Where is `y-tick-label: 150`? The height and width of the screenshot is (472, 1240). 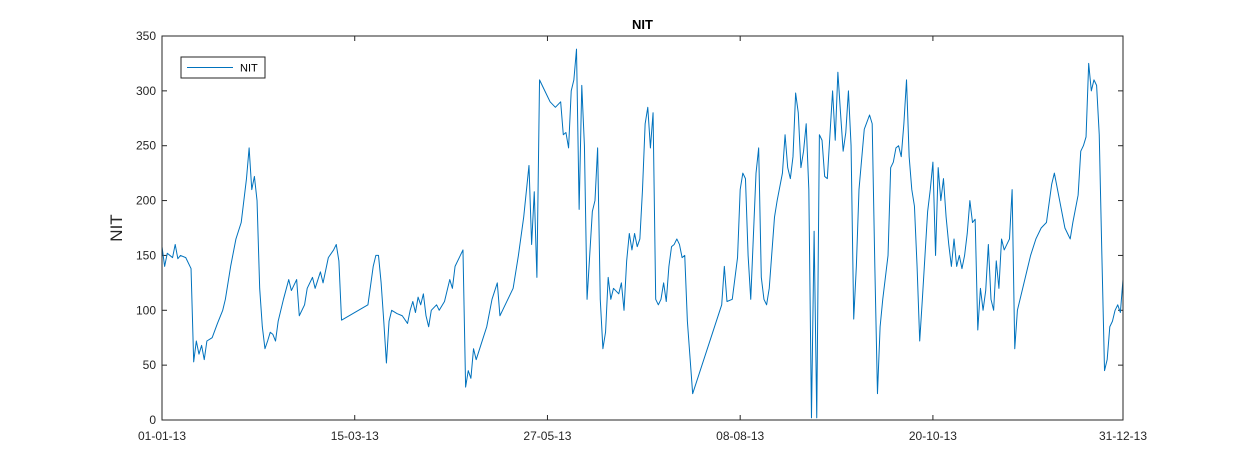
y-tick-label: 150 is located at coordinates (146, 255).